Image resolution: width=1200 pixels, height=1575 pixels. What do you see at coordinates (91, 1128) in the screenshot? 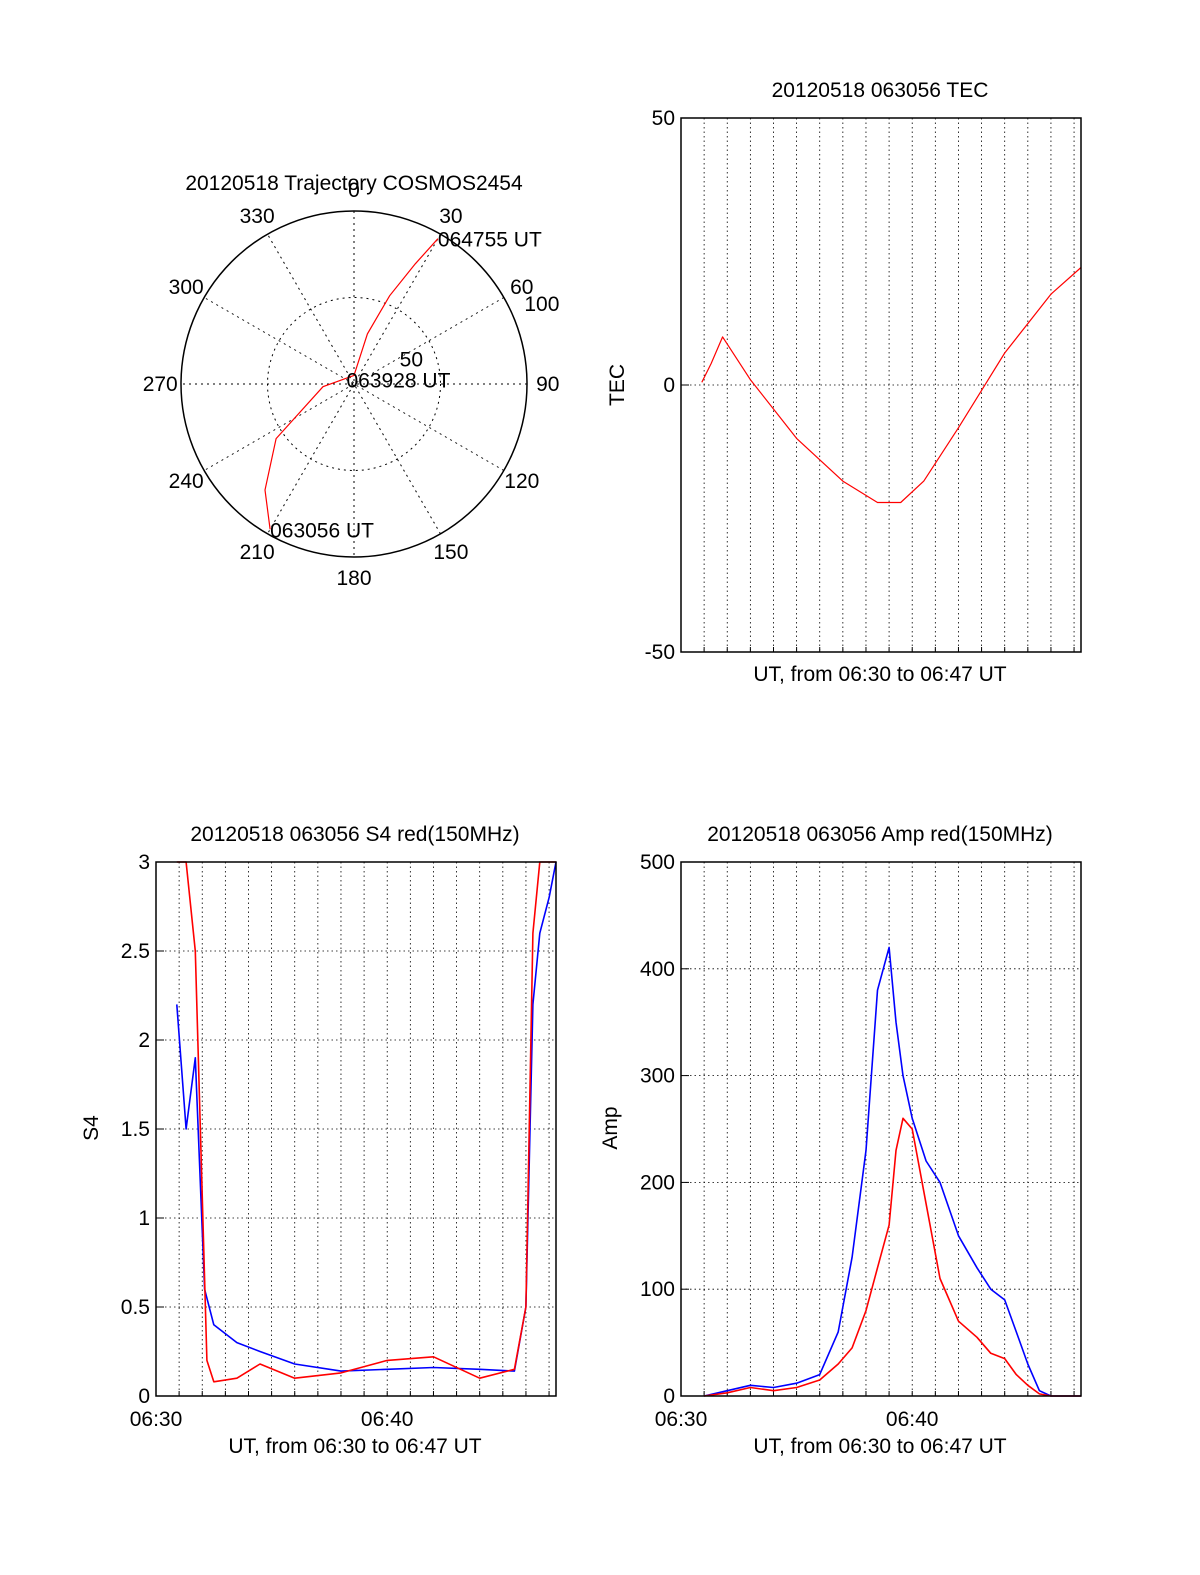
I see `s4-ylabel: S4` at bounding box center [91, 1128].